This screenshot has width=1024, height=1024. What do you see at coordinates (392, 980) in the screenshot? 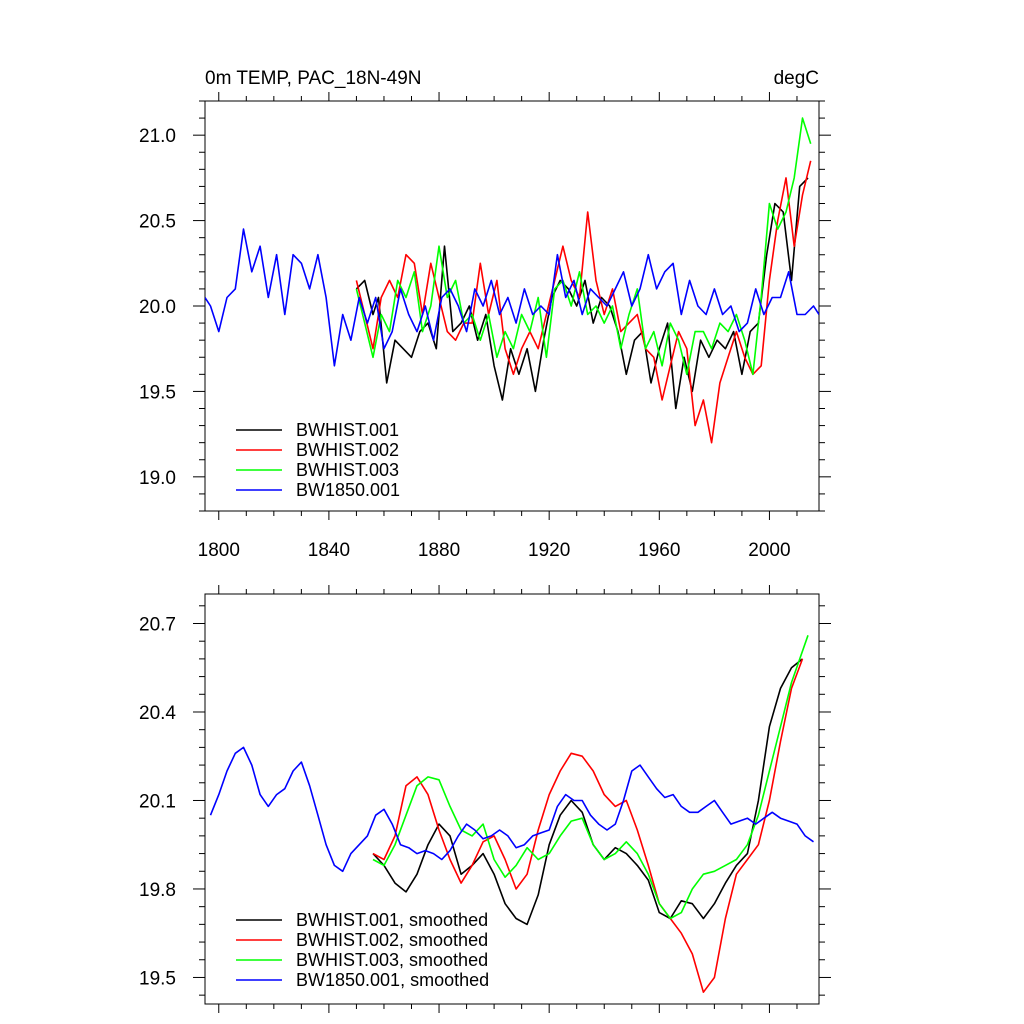
I see `legend-label: BW1850.001, smoothed` at bounding box center [392, 980].